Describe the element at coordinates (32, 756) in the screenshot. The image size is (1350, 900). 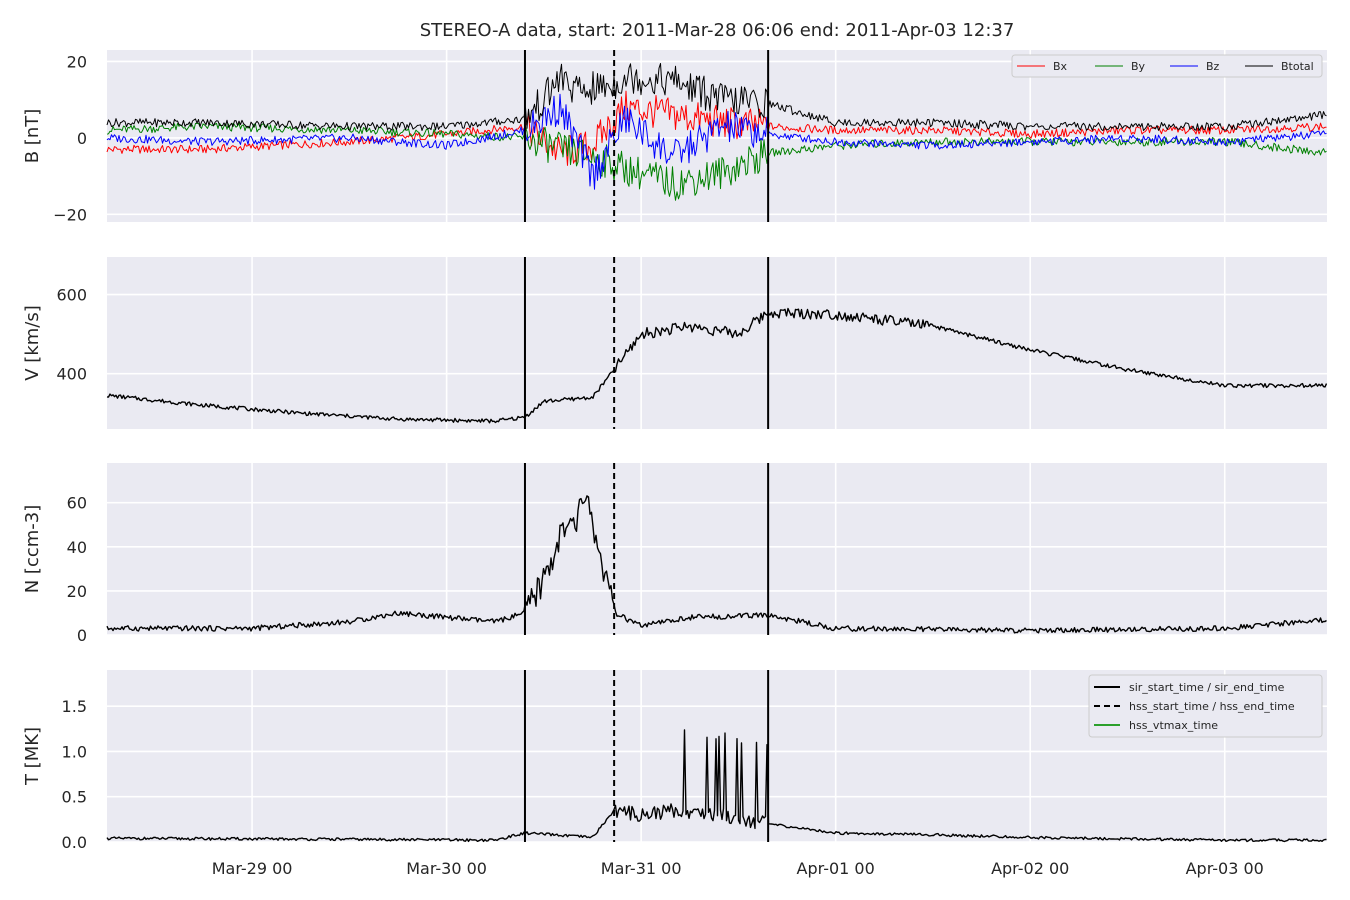
I see `y-axis-label: T [MK]` at that location.